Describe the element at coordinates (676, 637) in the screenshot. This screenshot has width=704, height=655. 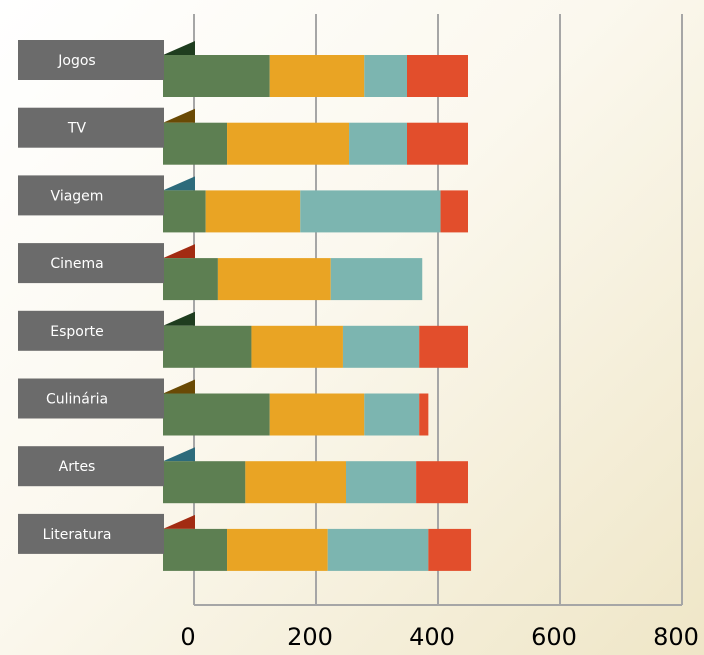
I see `x-tick-label: 800` at that location.